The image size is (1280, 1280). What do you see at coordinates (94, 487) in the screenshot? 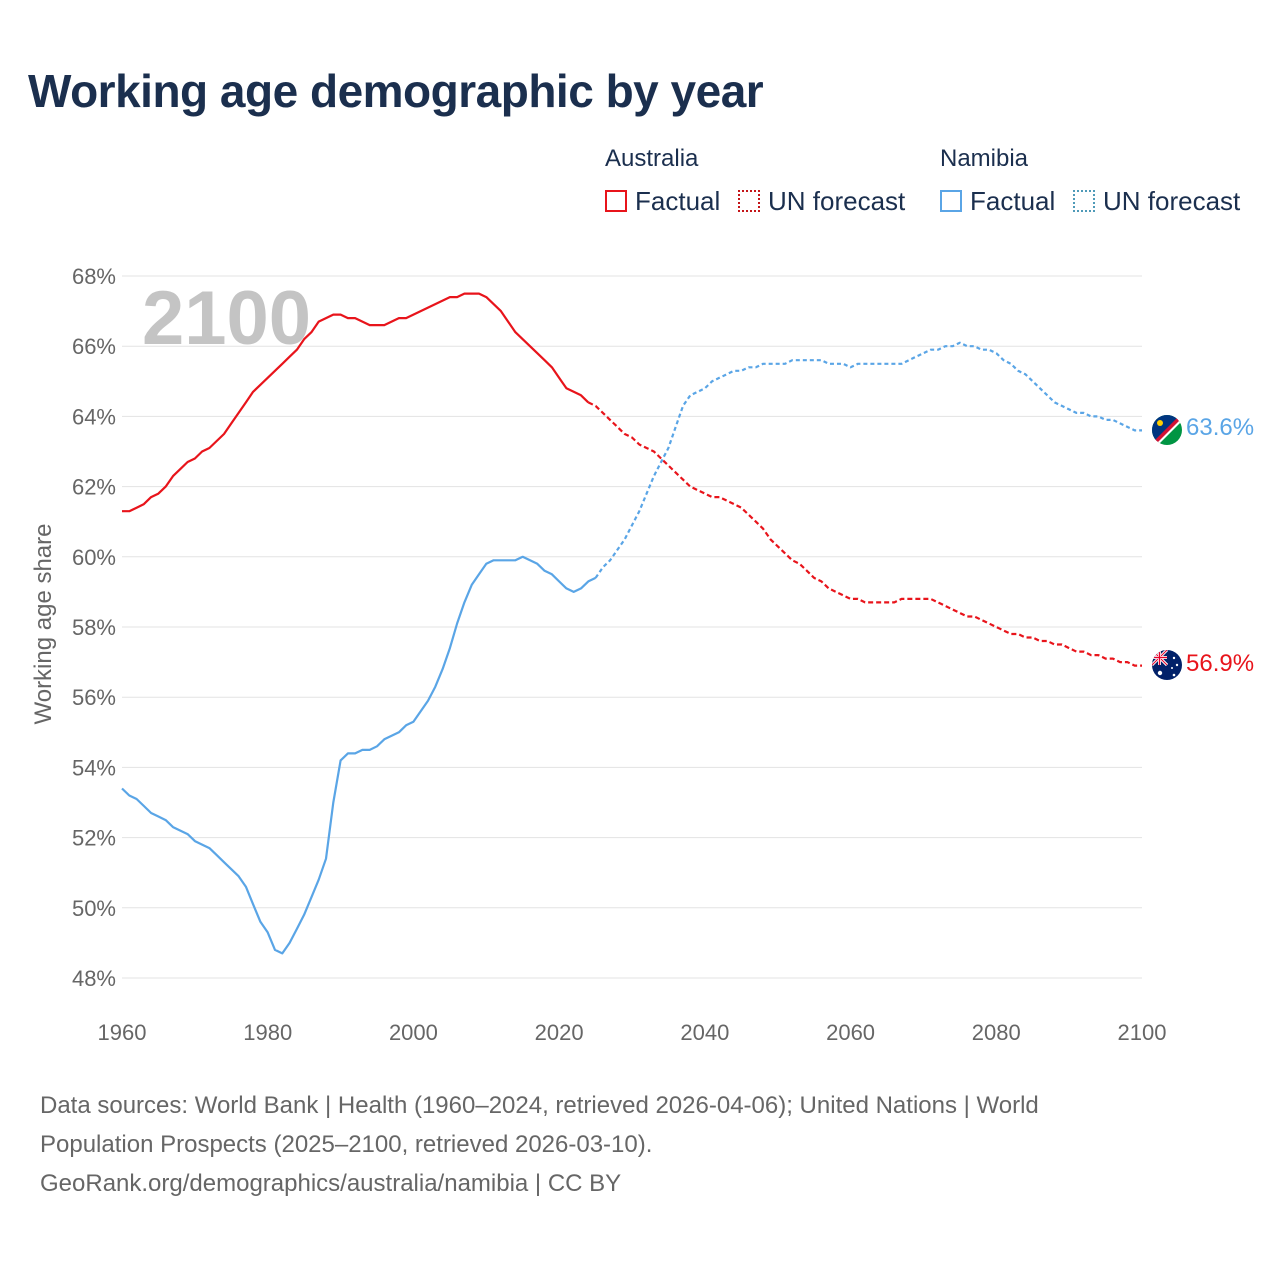
I see `y-tick-label: 62%` at bounding box center [94, 487].